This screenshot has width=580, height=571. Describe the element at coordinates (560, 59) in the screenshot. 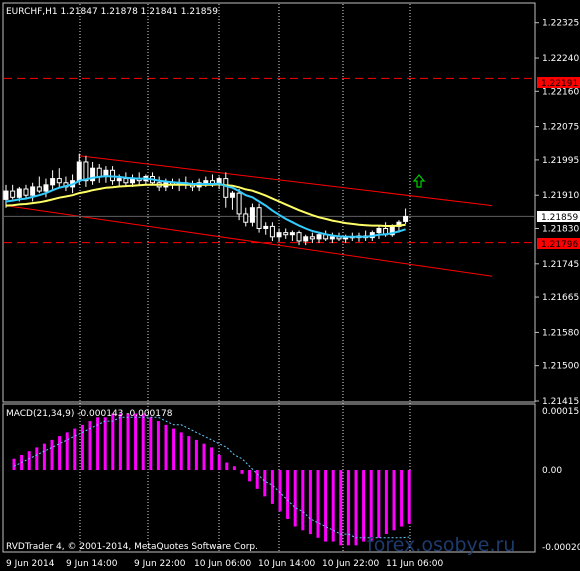

I see `price-tick-label: 1.22240` at that location.